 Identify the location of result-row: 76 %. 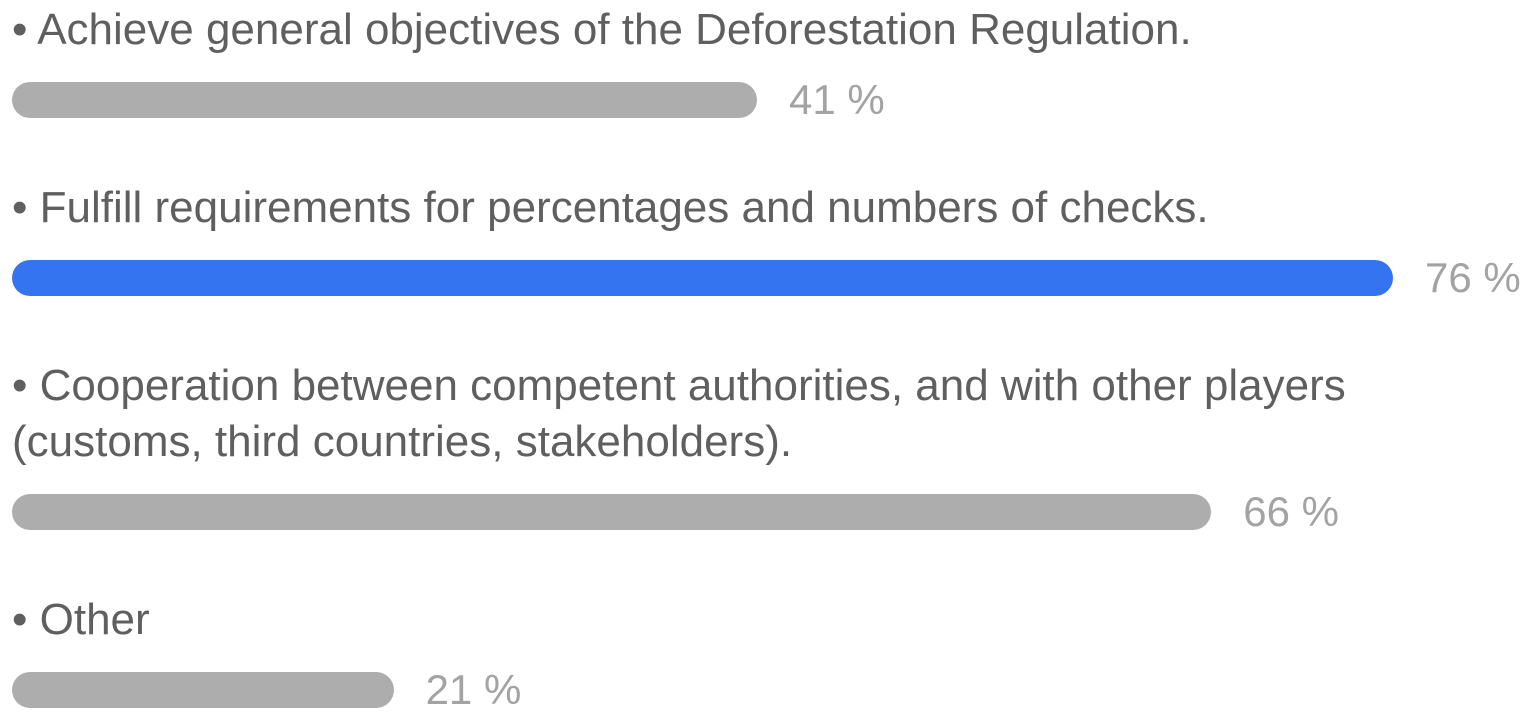
(766, 277).